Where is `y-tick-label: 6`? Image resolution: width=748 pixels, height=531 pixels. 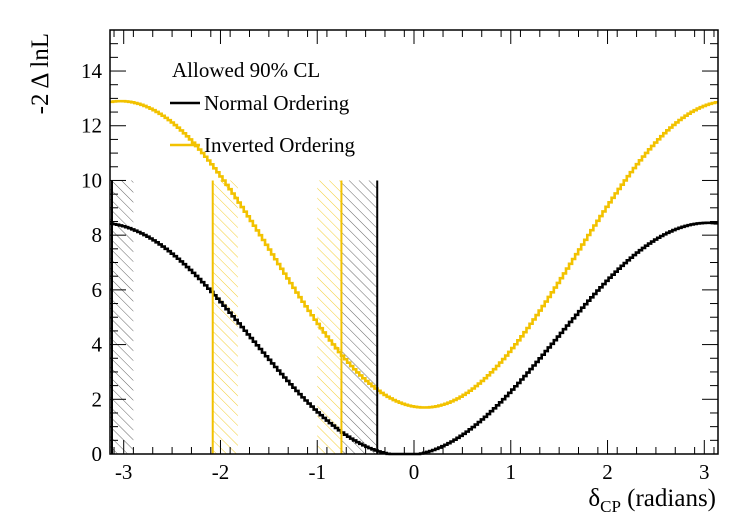
y-tick-label: 6 is located at coordinates (97, 290).